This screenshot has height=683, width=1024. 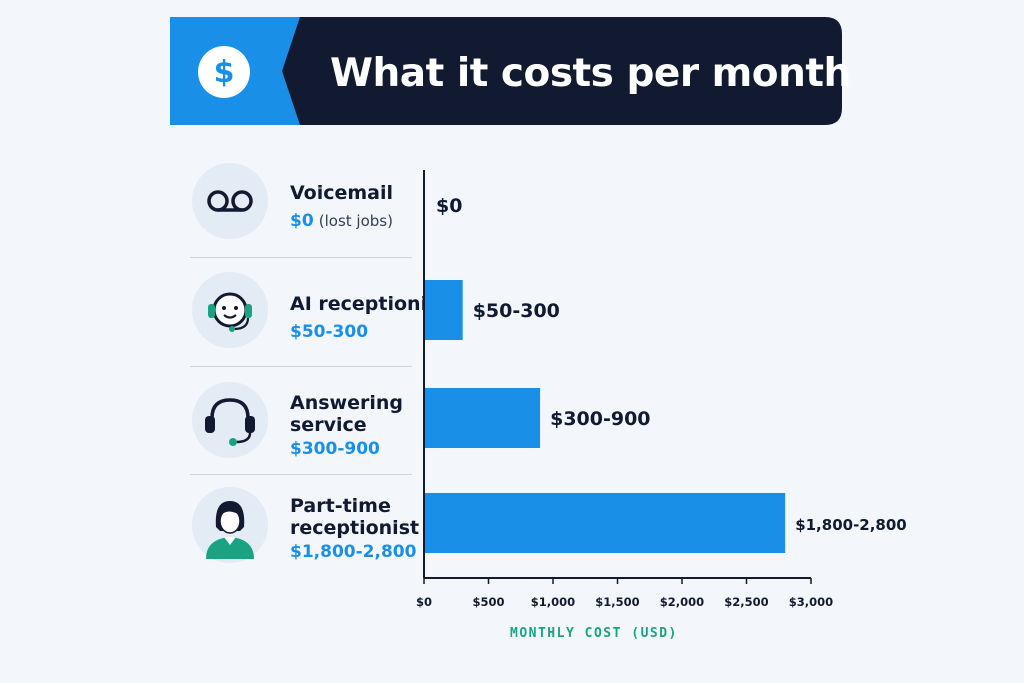 I want to click on banner-shape, so click(x=506, y=71).